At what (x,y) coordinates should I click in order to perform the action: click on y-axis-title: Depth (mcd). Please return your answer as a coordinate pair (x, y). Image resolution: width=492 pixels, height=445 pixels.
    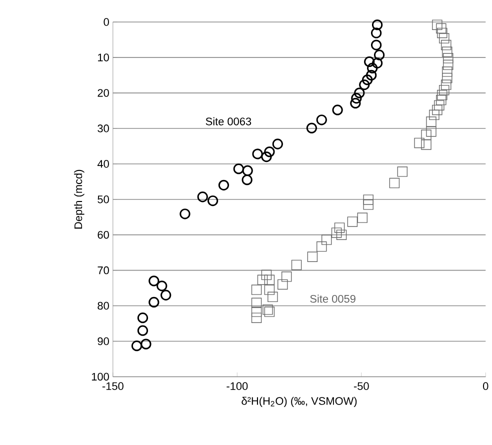
    Looking at the image, I should click on (79, 199).